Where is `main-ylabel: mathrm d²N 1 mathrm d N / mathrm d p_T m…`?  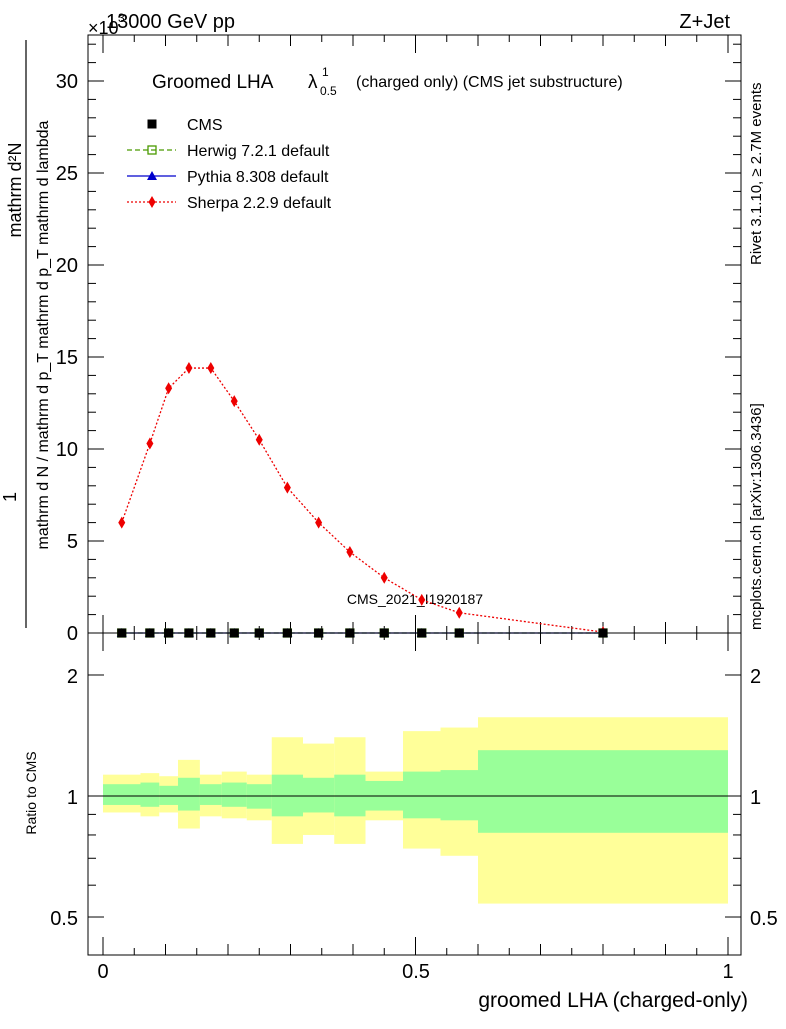
main-ylabel: mathrm d²N 1 mathrm d N / mathrm d p_T m… is located at coordinates (26, 334).